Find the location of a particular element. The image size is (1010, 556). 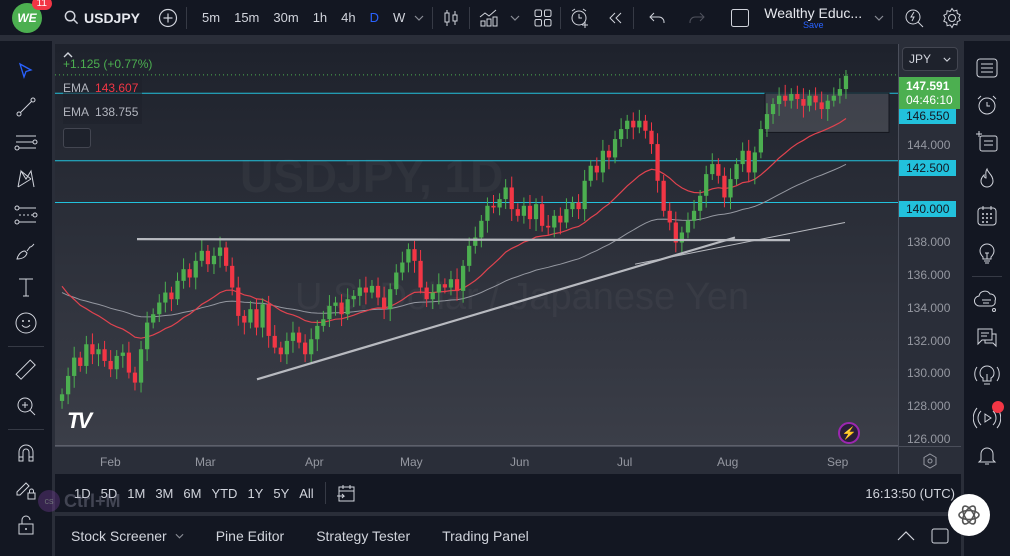

quick-search-button is located at coordinates (914, 18).